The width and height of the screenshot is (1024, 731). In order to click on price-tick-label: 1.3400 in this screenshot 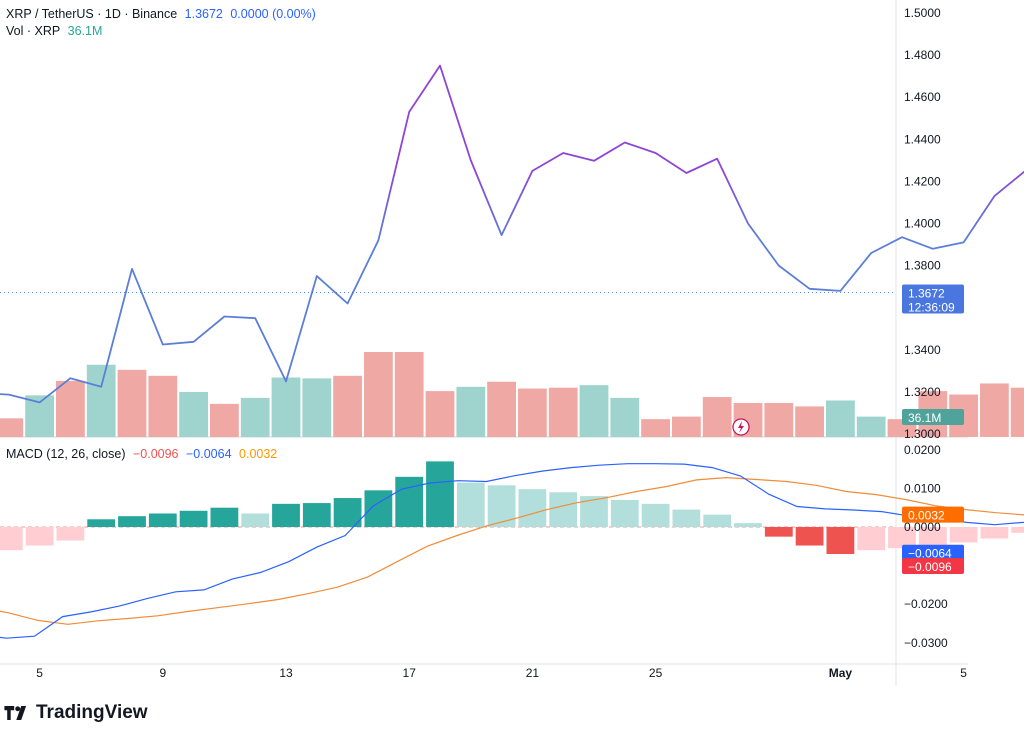, I will do `click(922, 350)`.